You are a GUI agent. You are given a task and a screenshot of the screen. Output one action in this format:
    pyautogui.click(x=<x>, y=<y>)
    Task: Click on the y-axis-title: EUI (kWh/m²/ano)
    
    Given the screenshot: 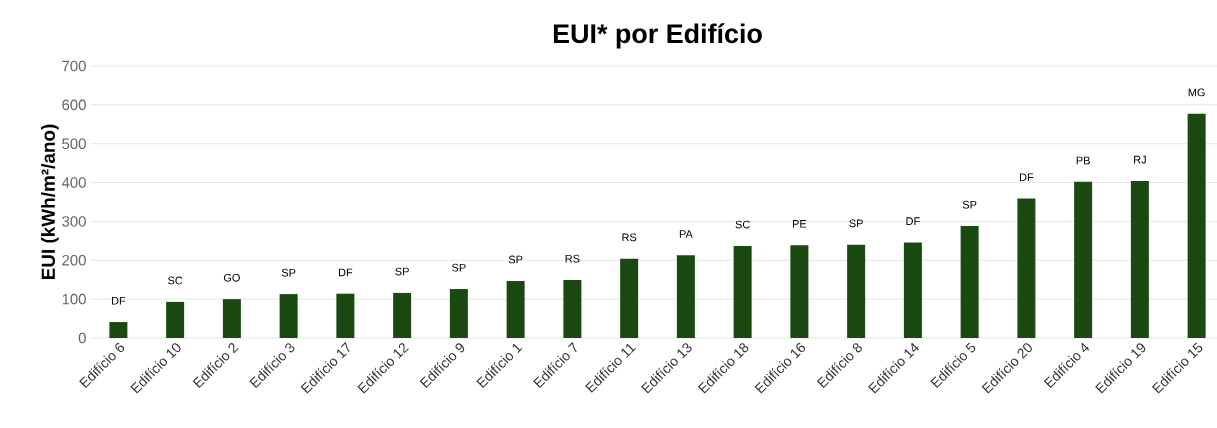 What is the action you would take?
    pyautogui.click(x=50, y=202)
    